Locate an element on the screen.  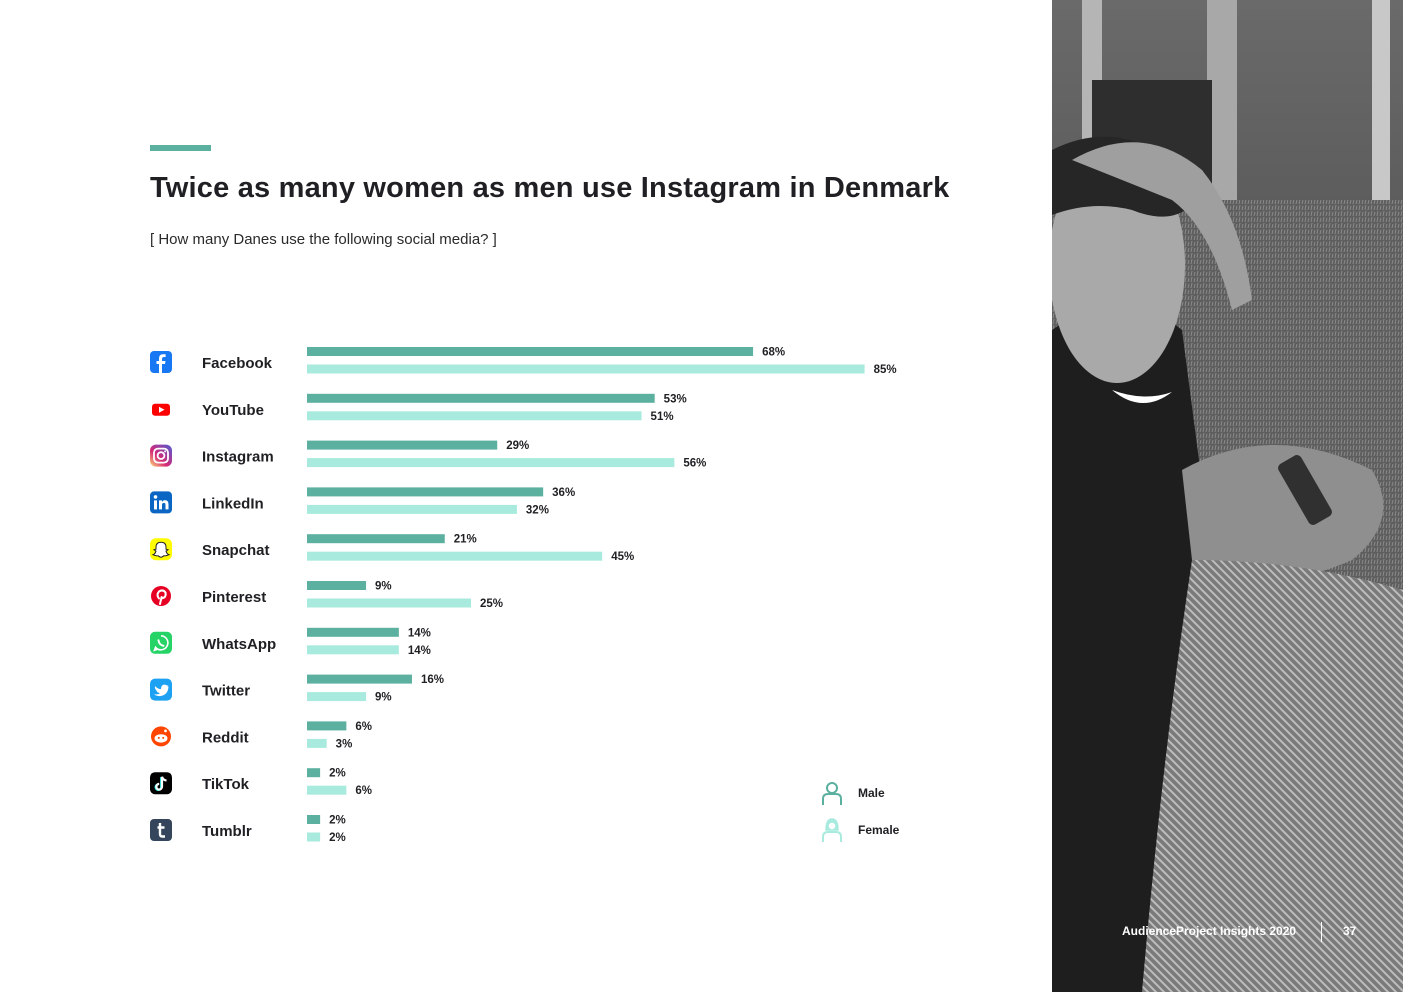
title-accent-rule is located at coordinates (180, 148).